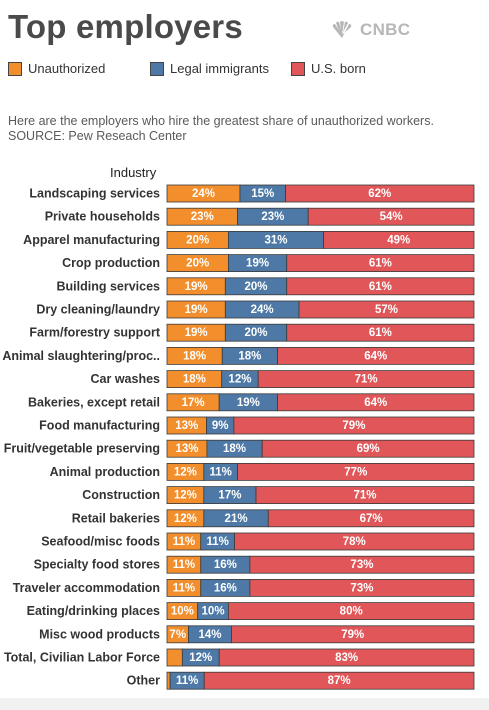 This screenshot has height=710, width=489. I want to click on category-label: Specialty food stores, so click(97, 565).